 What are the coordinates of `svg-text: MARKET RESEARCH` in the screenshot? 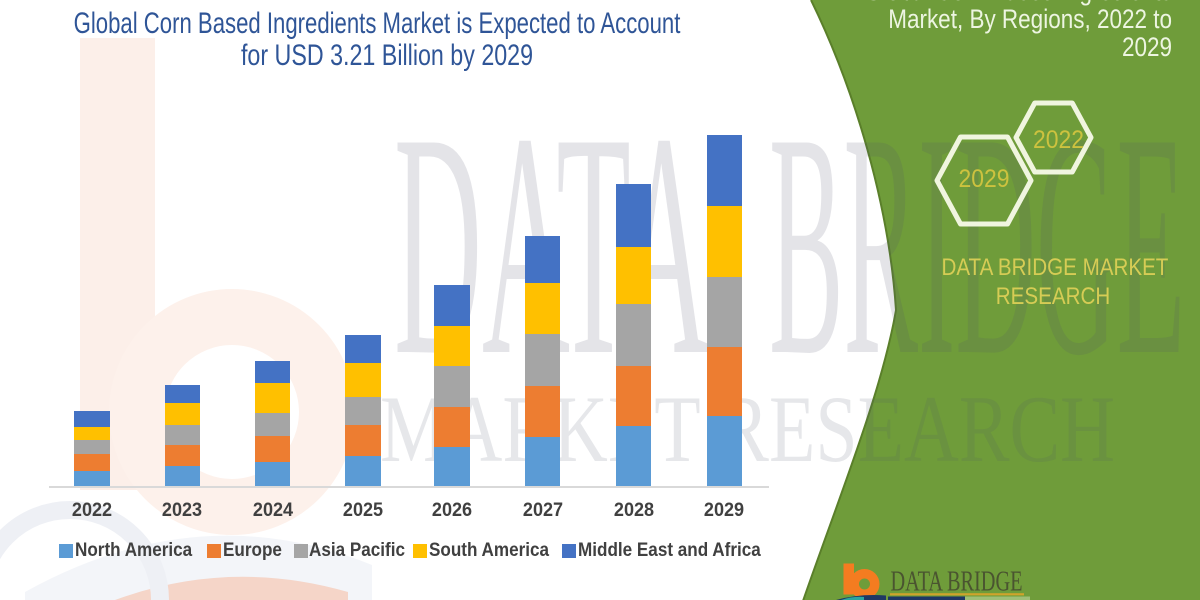 It's located at (747, 429).